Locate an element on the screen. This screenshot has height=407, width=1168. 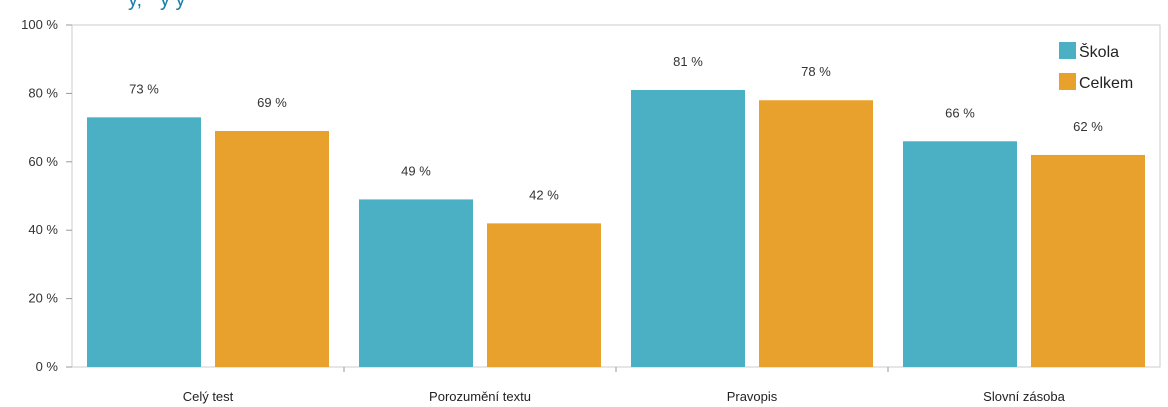
legend-label: Celkem is located at coordinates (1106, 83).